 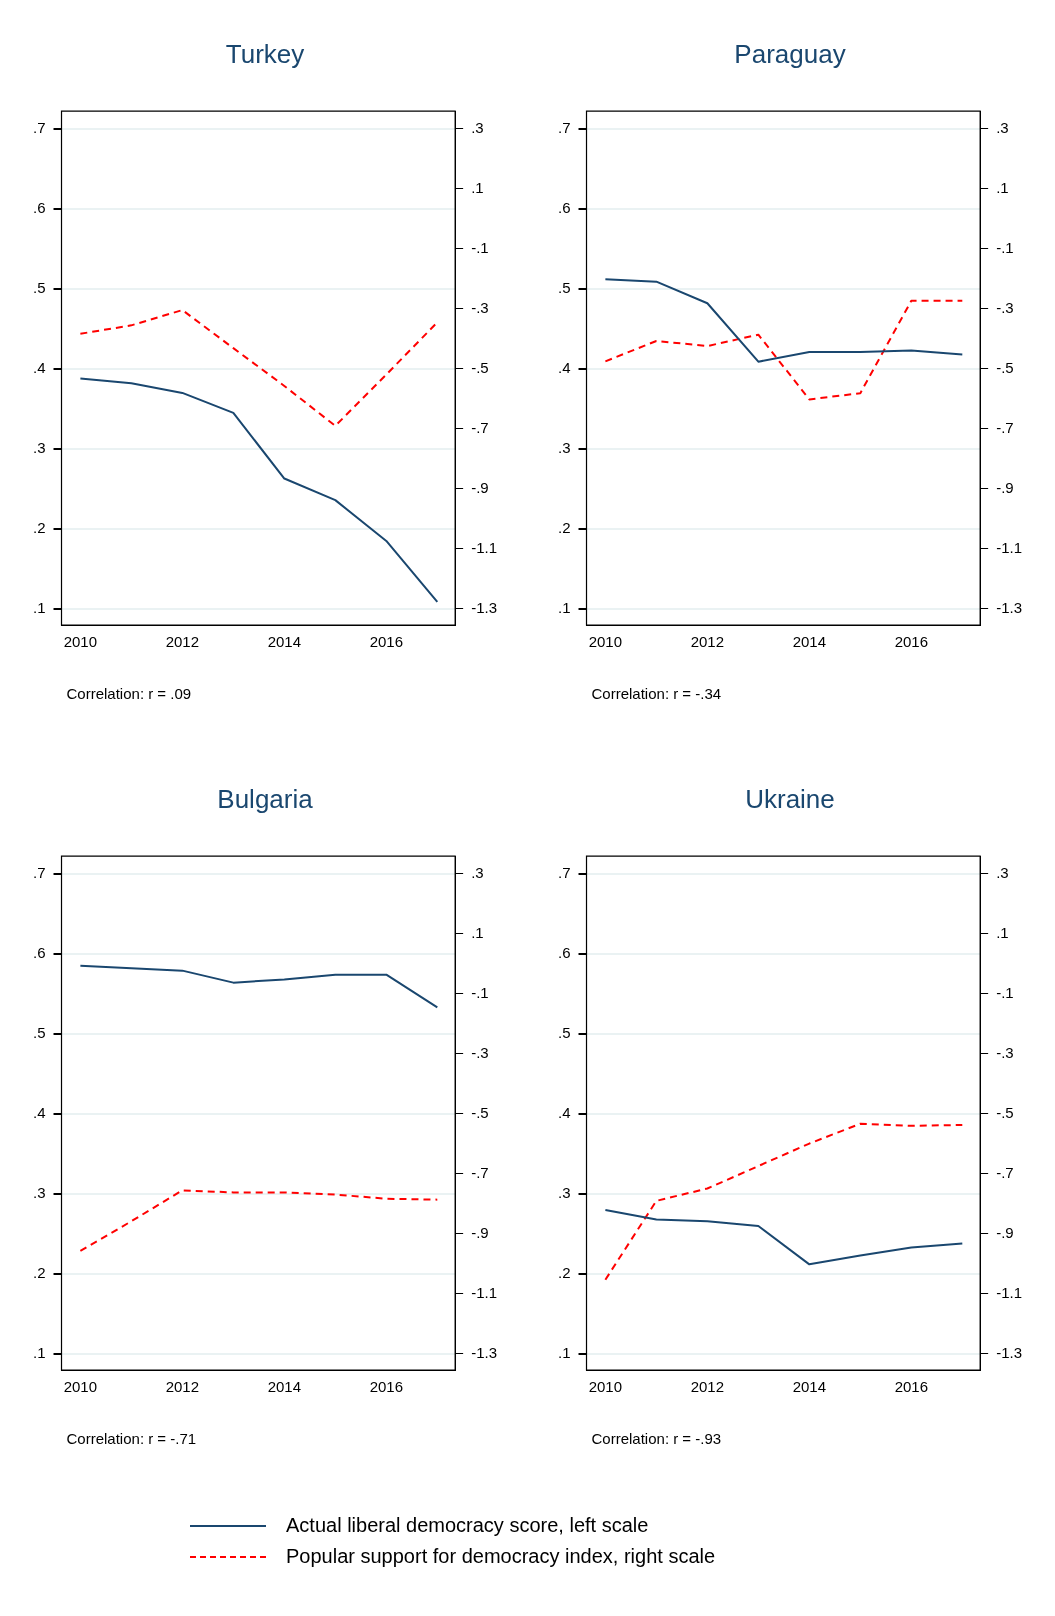 What do you see at coordinates (790, 798) in the screenshot?
I see `chart-title: Ukraine` at bounding box center [790, 798].